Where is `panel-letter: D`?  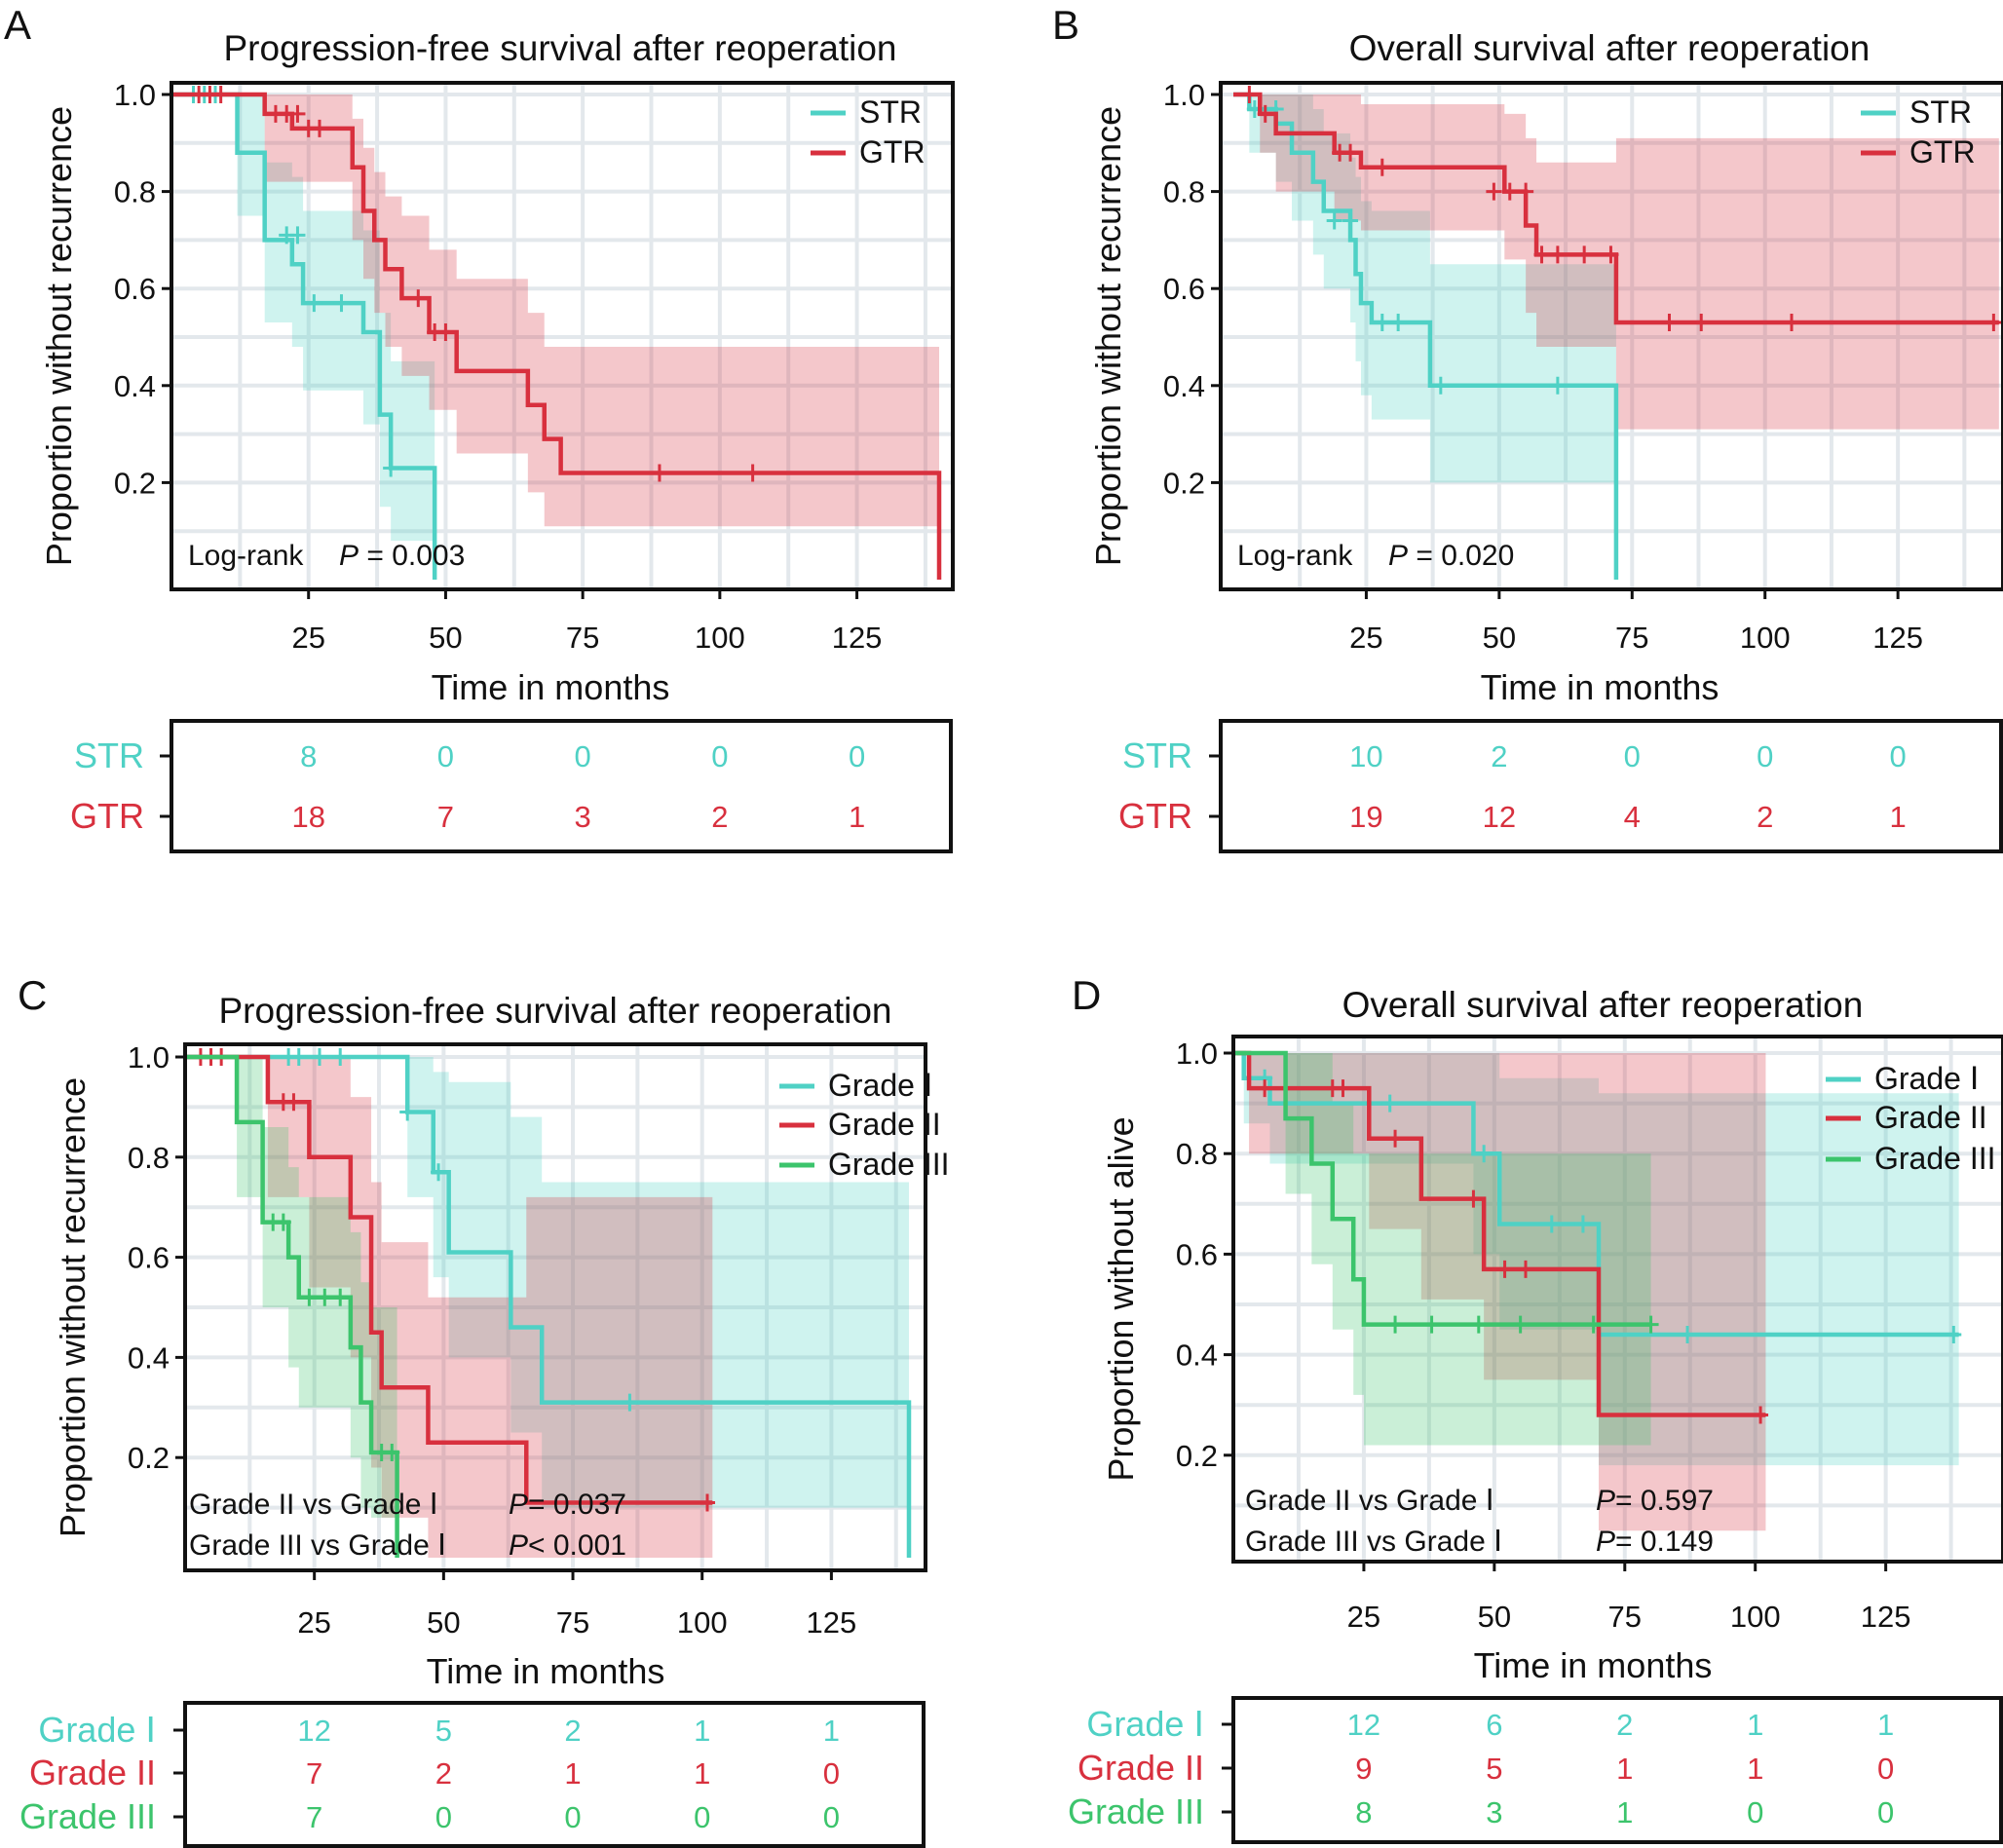 panel-letter: D is located at coordinates (1087, 995).